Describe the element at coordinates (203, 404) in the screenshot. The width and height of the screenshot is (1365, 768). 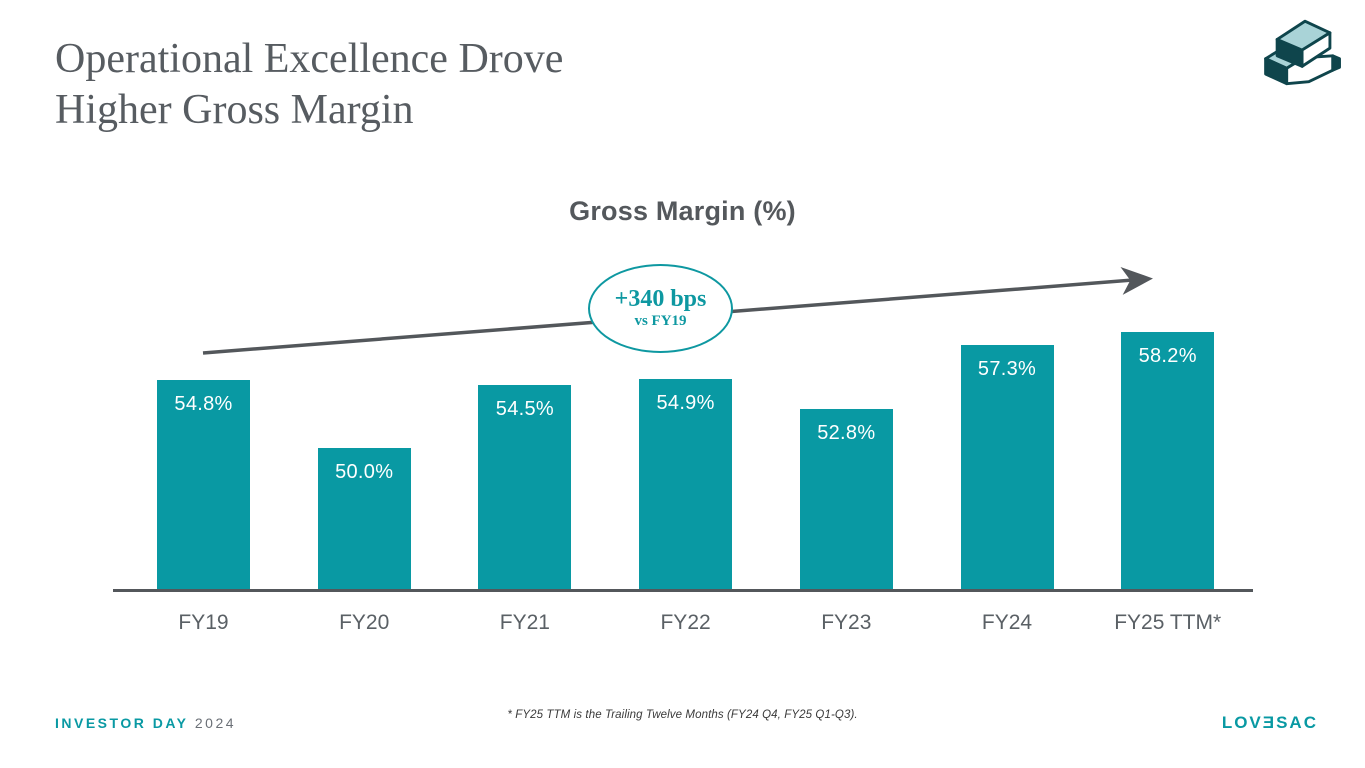
I see `bar-value-label: 54.8%` at that location.